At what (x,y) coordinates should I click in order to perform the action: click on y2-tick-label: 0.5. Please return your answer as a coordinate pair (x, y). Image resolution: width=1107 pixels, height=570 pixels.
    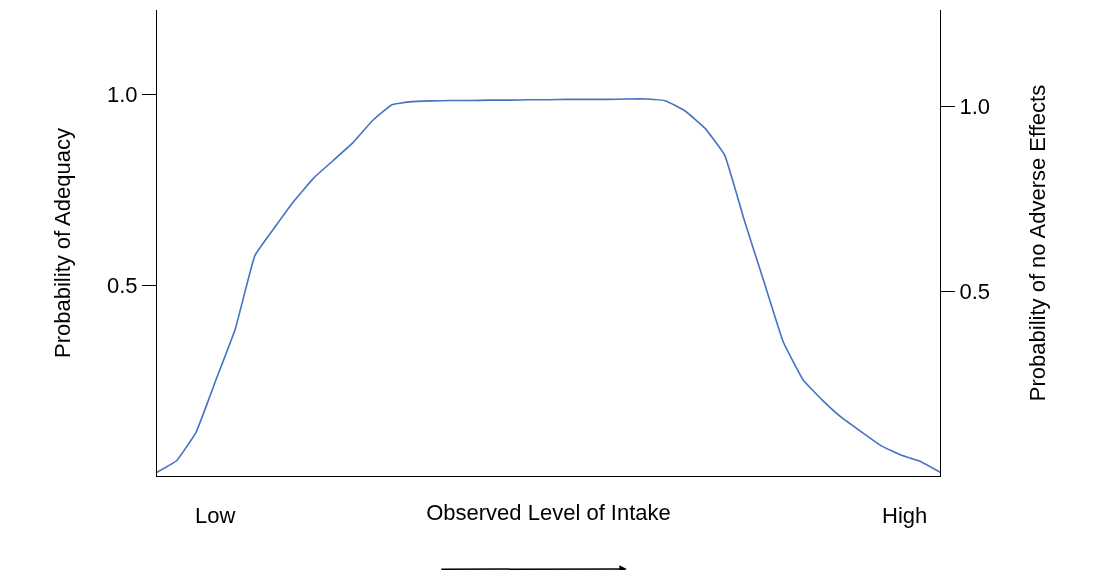
    Looking at the image, I should click on (974, 291).